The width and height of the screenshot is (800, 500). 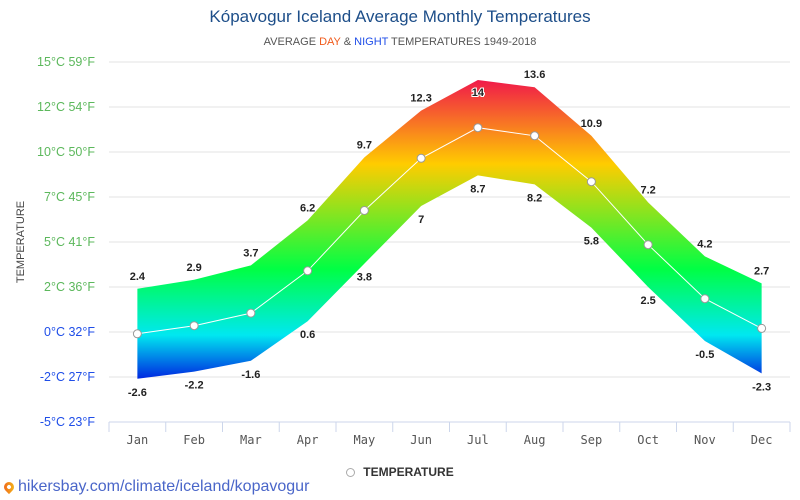 What do you see at coordinates (69, 242) in the screenshot?
I see `y-tick-label: 5°C 41°F` at bounding box center [69, 242].